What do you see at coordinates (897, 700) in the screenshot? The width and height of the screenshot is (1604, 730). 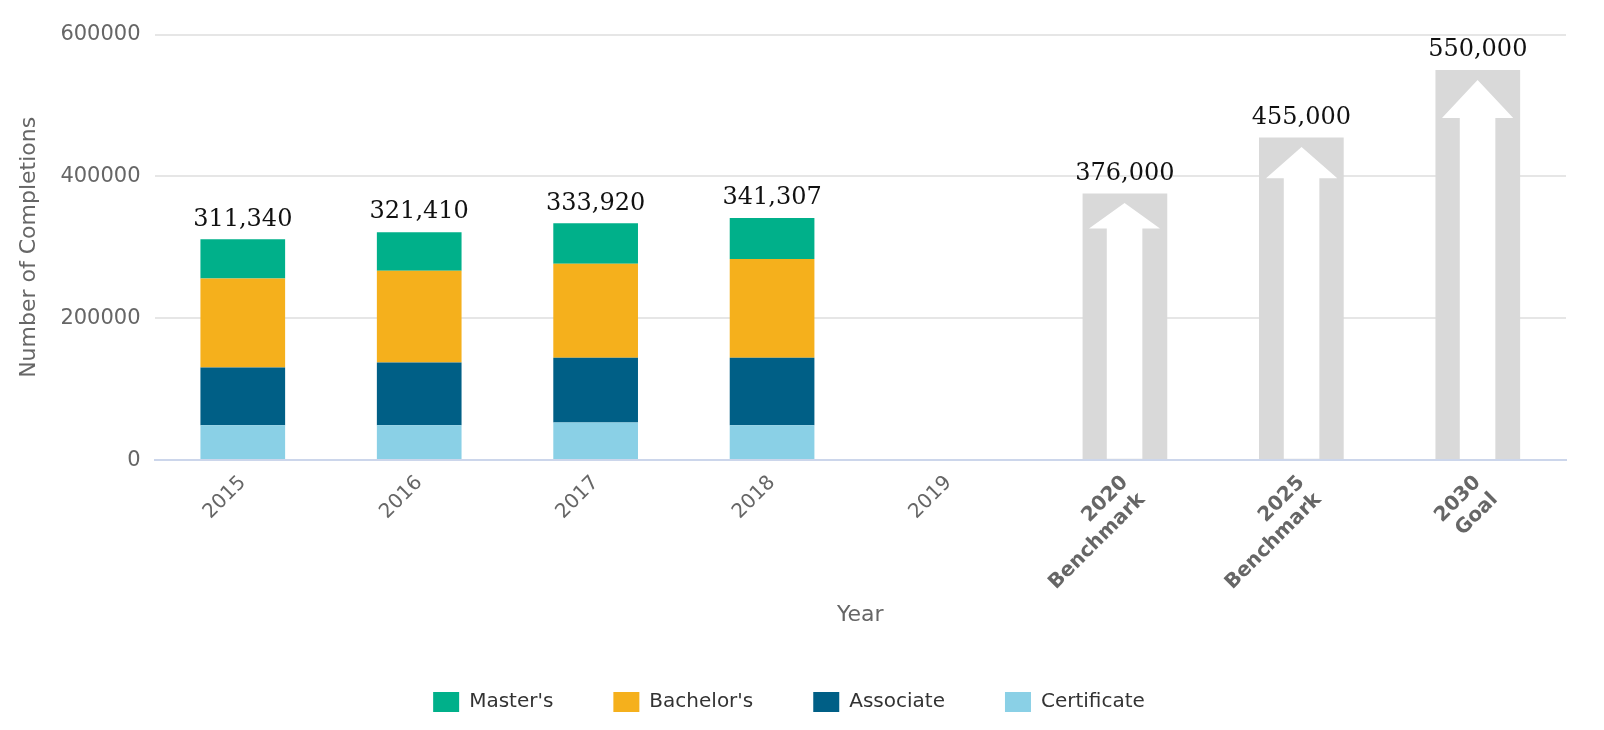 I see `legend-label: Associate` at bounding box center [897, 700].